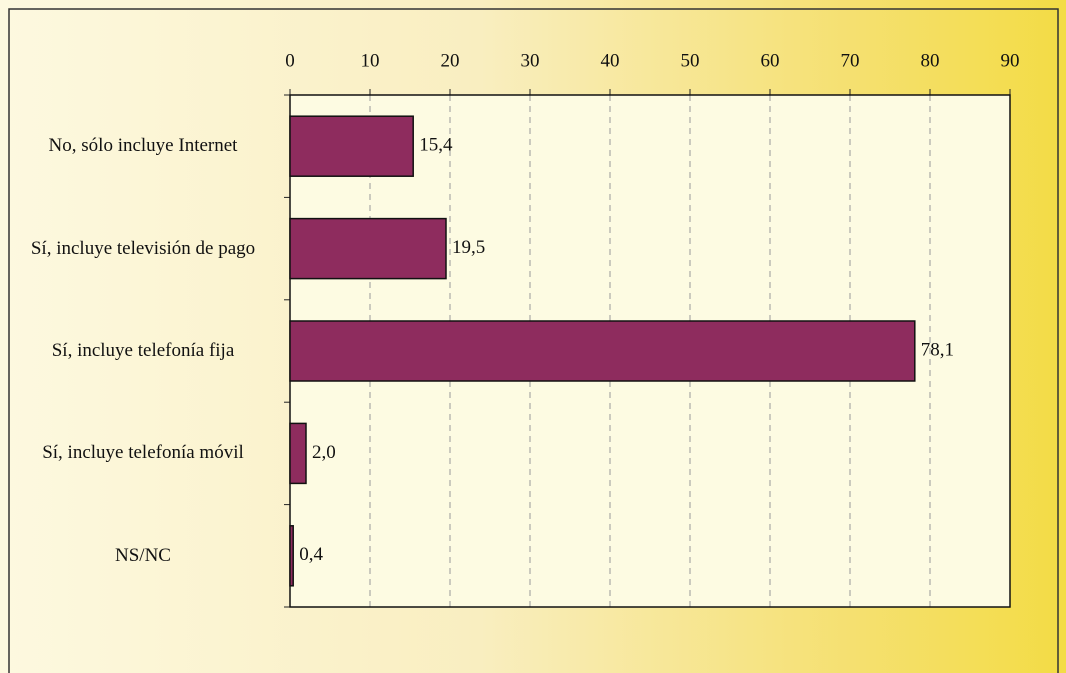 The image size is (1066, 673). What do you see at coordinates (143, 248) in the screenshot?
I see `y-tick-label: Sí, incluye televisión de pago` at bounding box center [143, 248].